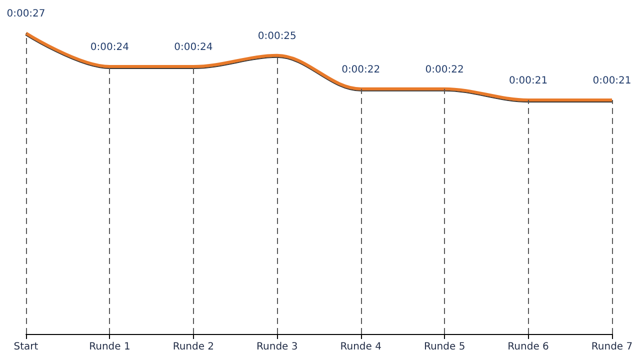 The width and height of the screenshot is (640, 360). I want to click on x-tick-label: Runde 4, so click(361, 347).